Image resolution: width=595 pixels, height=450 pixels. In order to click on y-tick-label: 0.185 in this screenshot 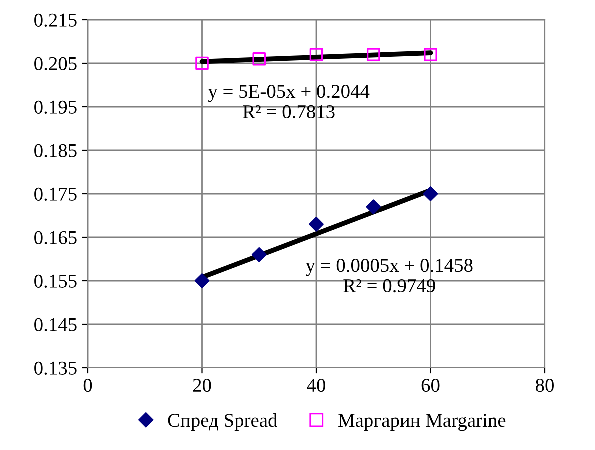, I will do `click(55, 151)`.